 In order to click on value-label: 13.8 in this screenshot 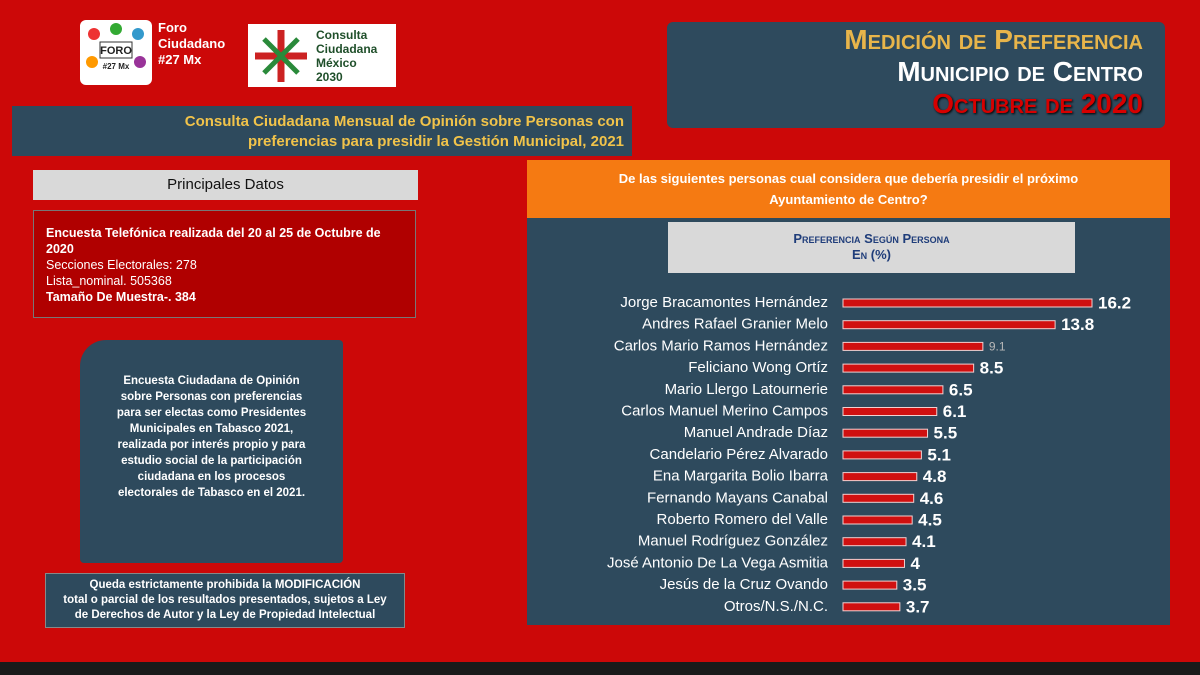, I will do `click(1077, 324)`.